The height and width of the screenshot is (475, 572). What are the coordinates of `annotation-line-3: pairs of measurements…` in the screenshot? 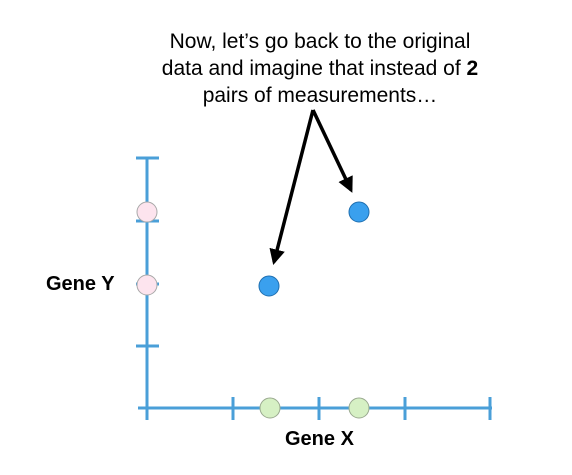 It's located at (320, 95).